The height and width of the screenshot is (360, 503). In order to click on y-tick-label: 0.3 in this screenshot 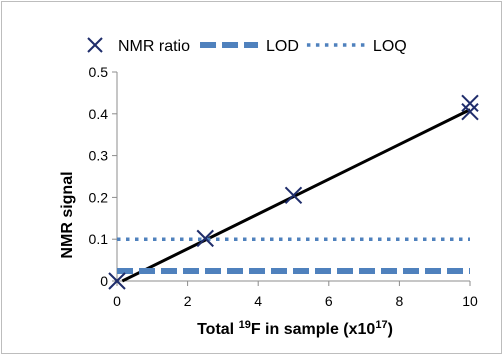, I will do `click(99, 156)`.